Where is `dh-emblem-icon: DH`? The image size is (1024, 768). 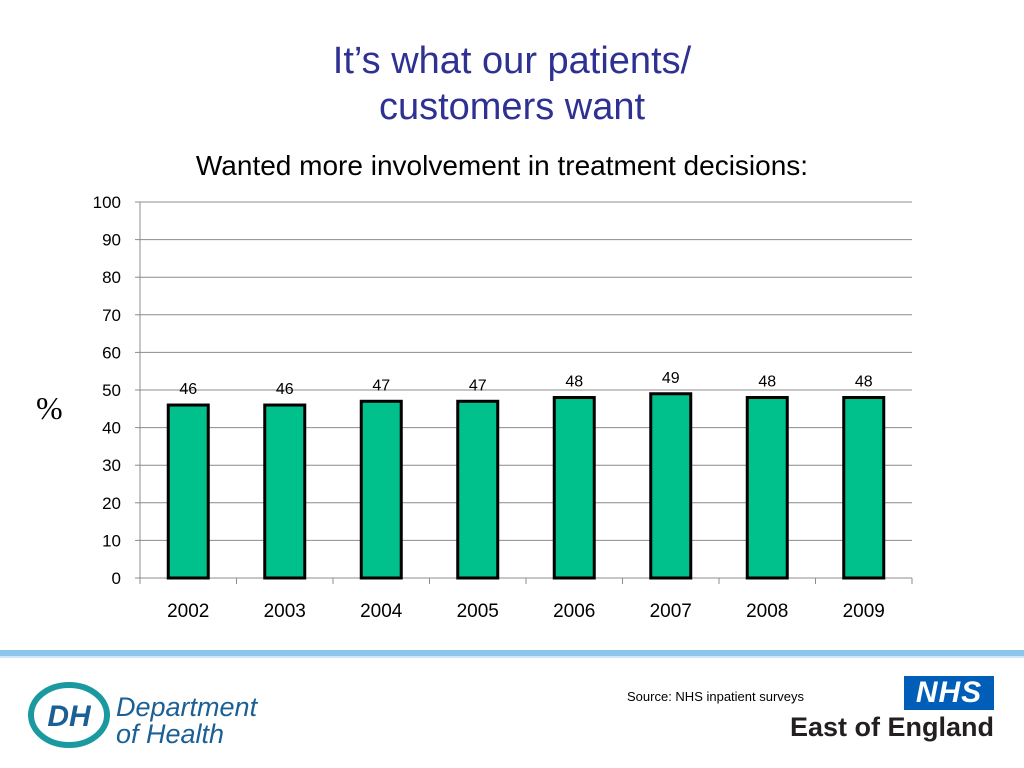
dh-emblem-icon: DH is located at coordinates (69, 715).